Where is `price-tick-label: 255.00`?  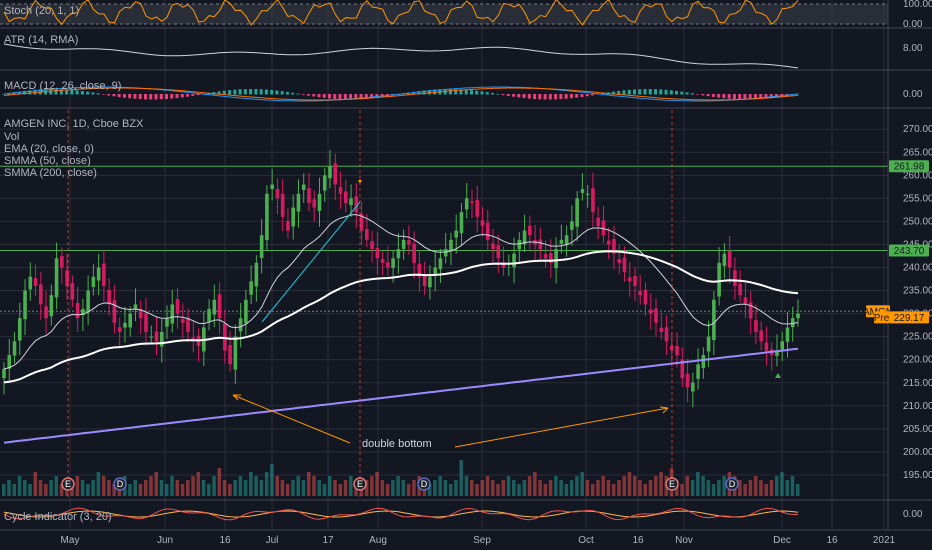 price-tick-label: 255.00 is located at coordinates (917, 198).